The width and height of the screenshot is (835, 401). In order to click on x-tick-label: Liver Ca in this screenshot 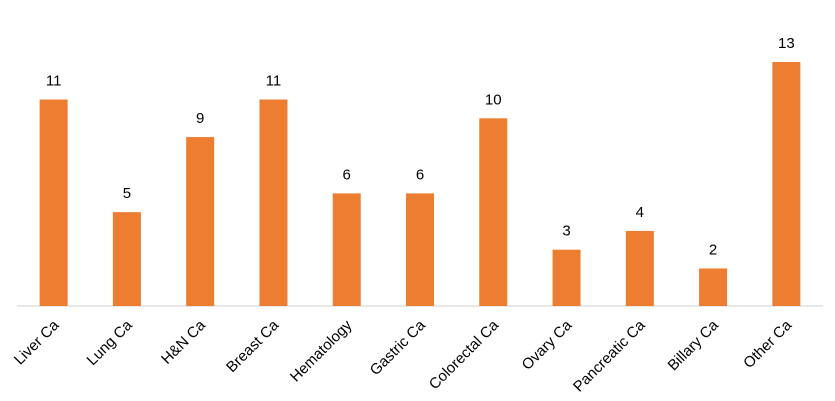, I will do `click(37, 342)`.